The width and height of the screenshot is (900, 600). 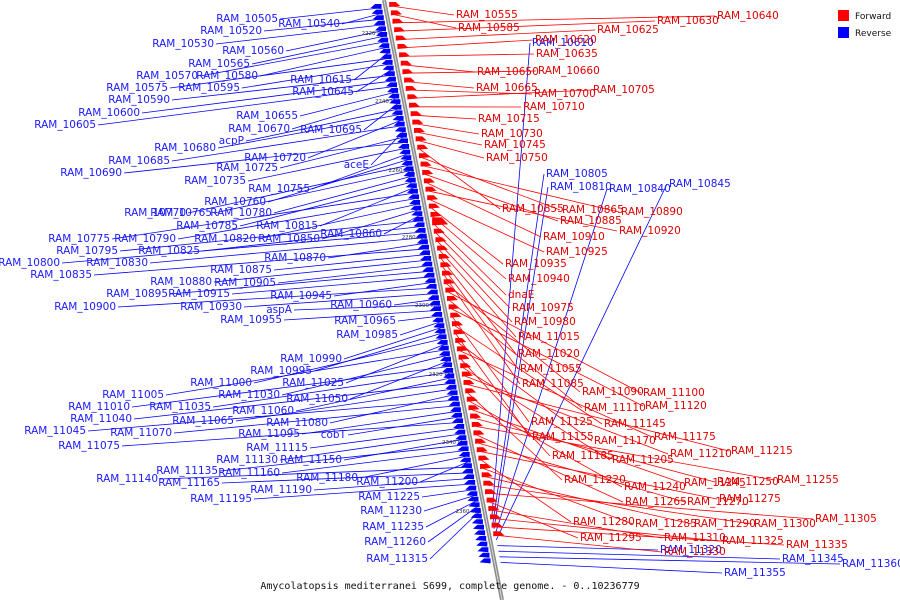 What do you see at coordinates (309, 24) in the screenshot?
I see `reverse-gene-label: RAM_10540` at bounding box center [309, 24].